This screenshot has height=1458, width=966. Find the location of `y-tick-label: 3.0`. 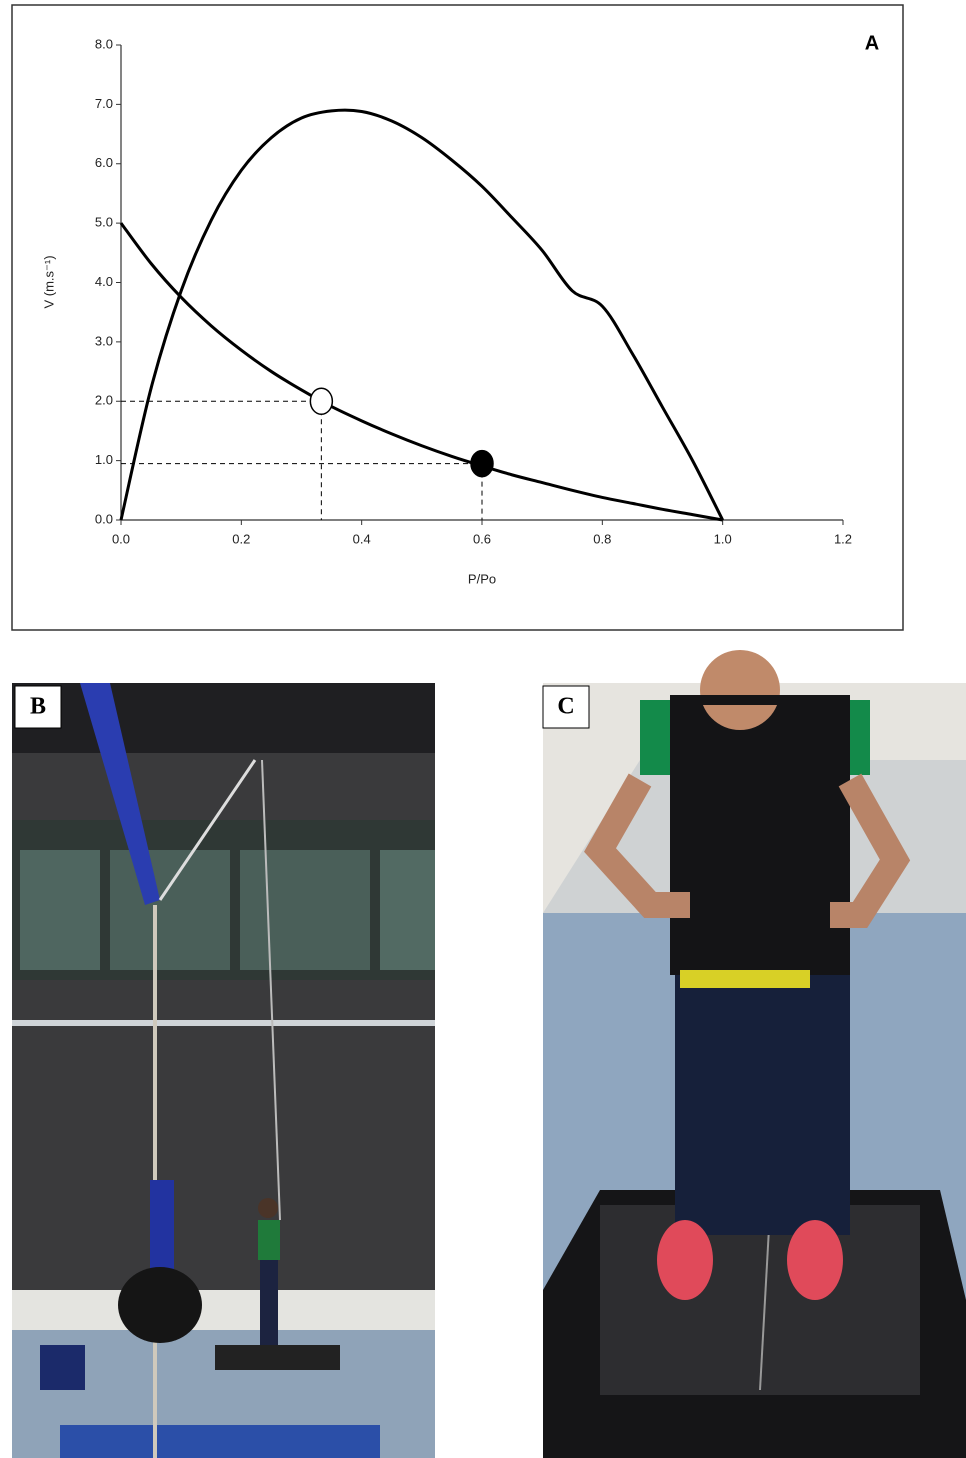

y-tick-label: 3.0 is located at coordinates (104, 340).